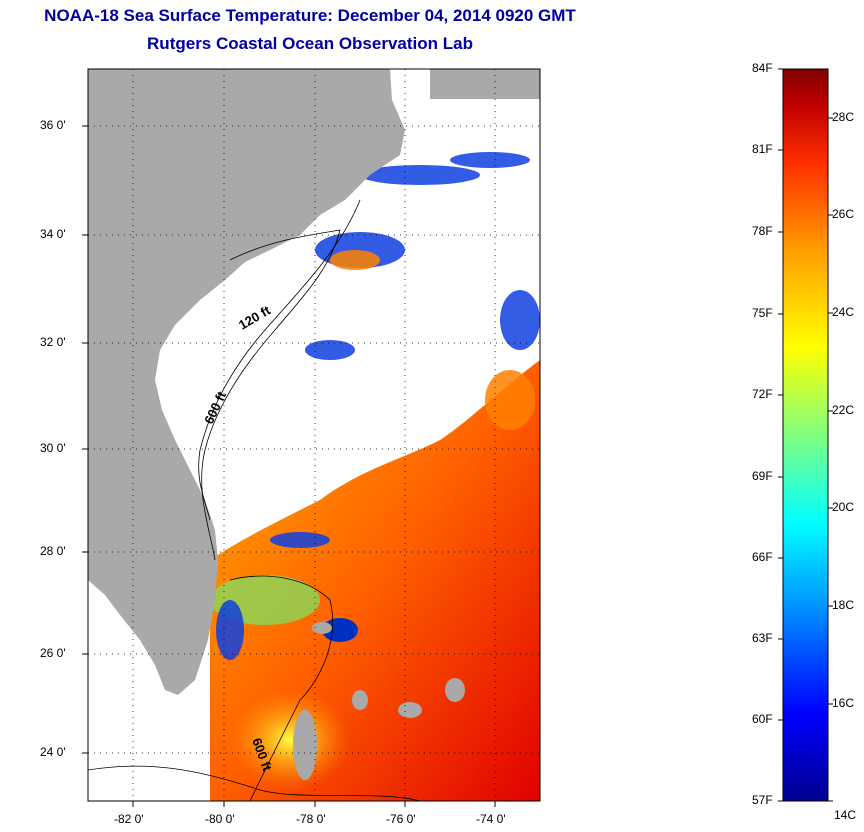 This screenshot has width=864, height=832. I want to click on isobath-600ft, so click(279, 360).